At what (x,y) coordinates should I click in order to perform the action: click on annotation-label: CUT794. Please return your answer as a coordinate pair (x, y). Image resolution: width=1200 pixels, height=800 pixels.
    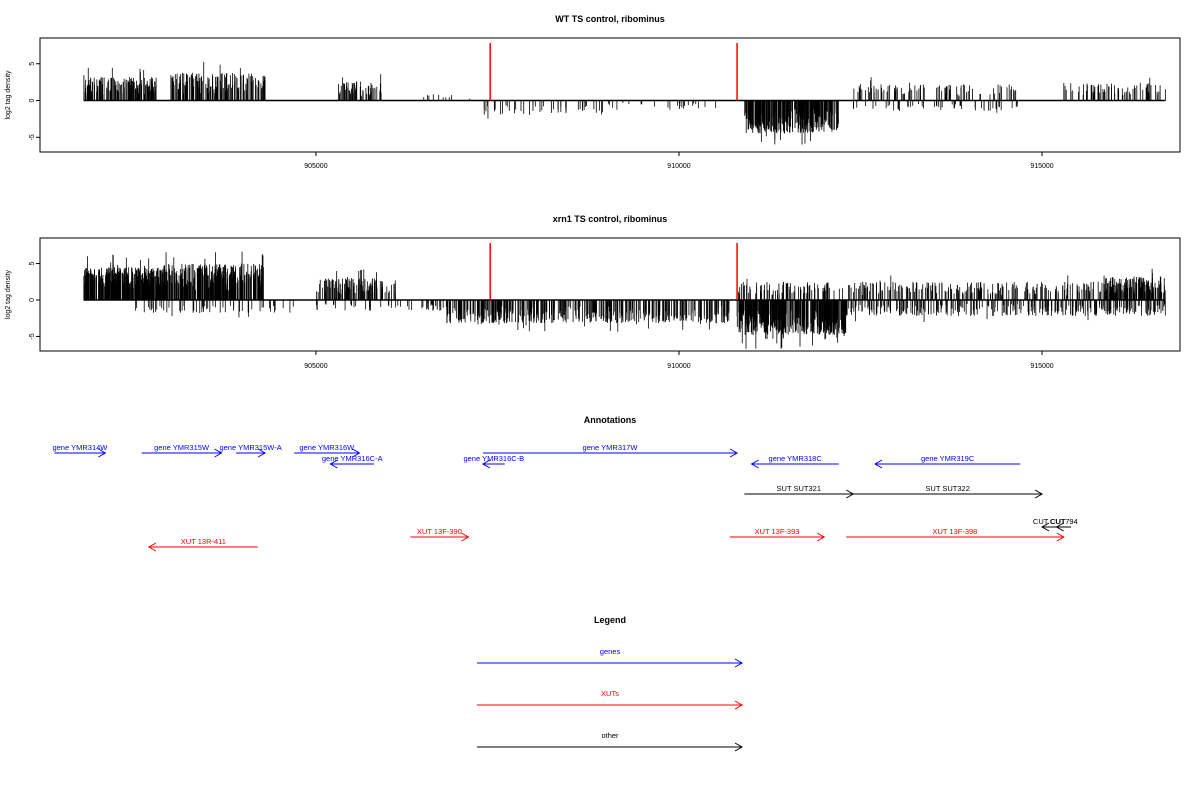
    Looking at the image, I should click on (1064, 521).